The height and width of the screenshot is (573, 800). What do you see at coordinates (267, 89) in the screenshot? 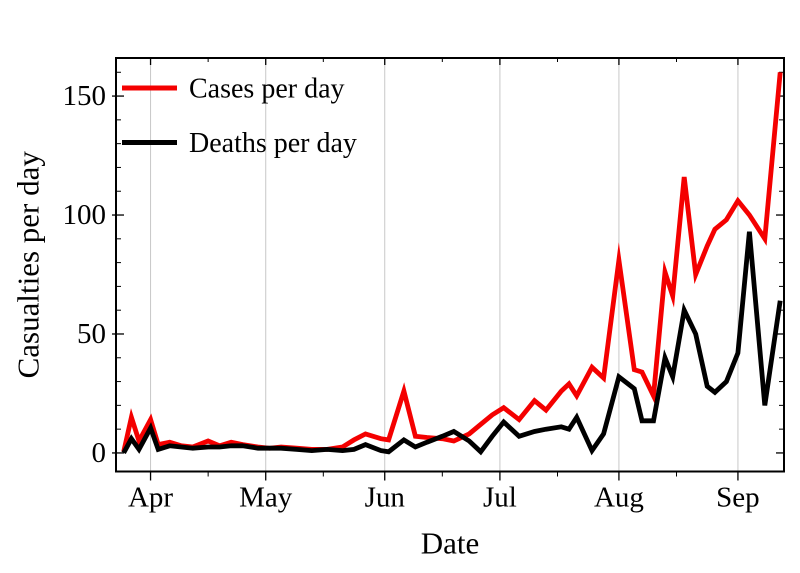
I see `legend-cases-label: Cases per day` at bounding box center [267, 89].